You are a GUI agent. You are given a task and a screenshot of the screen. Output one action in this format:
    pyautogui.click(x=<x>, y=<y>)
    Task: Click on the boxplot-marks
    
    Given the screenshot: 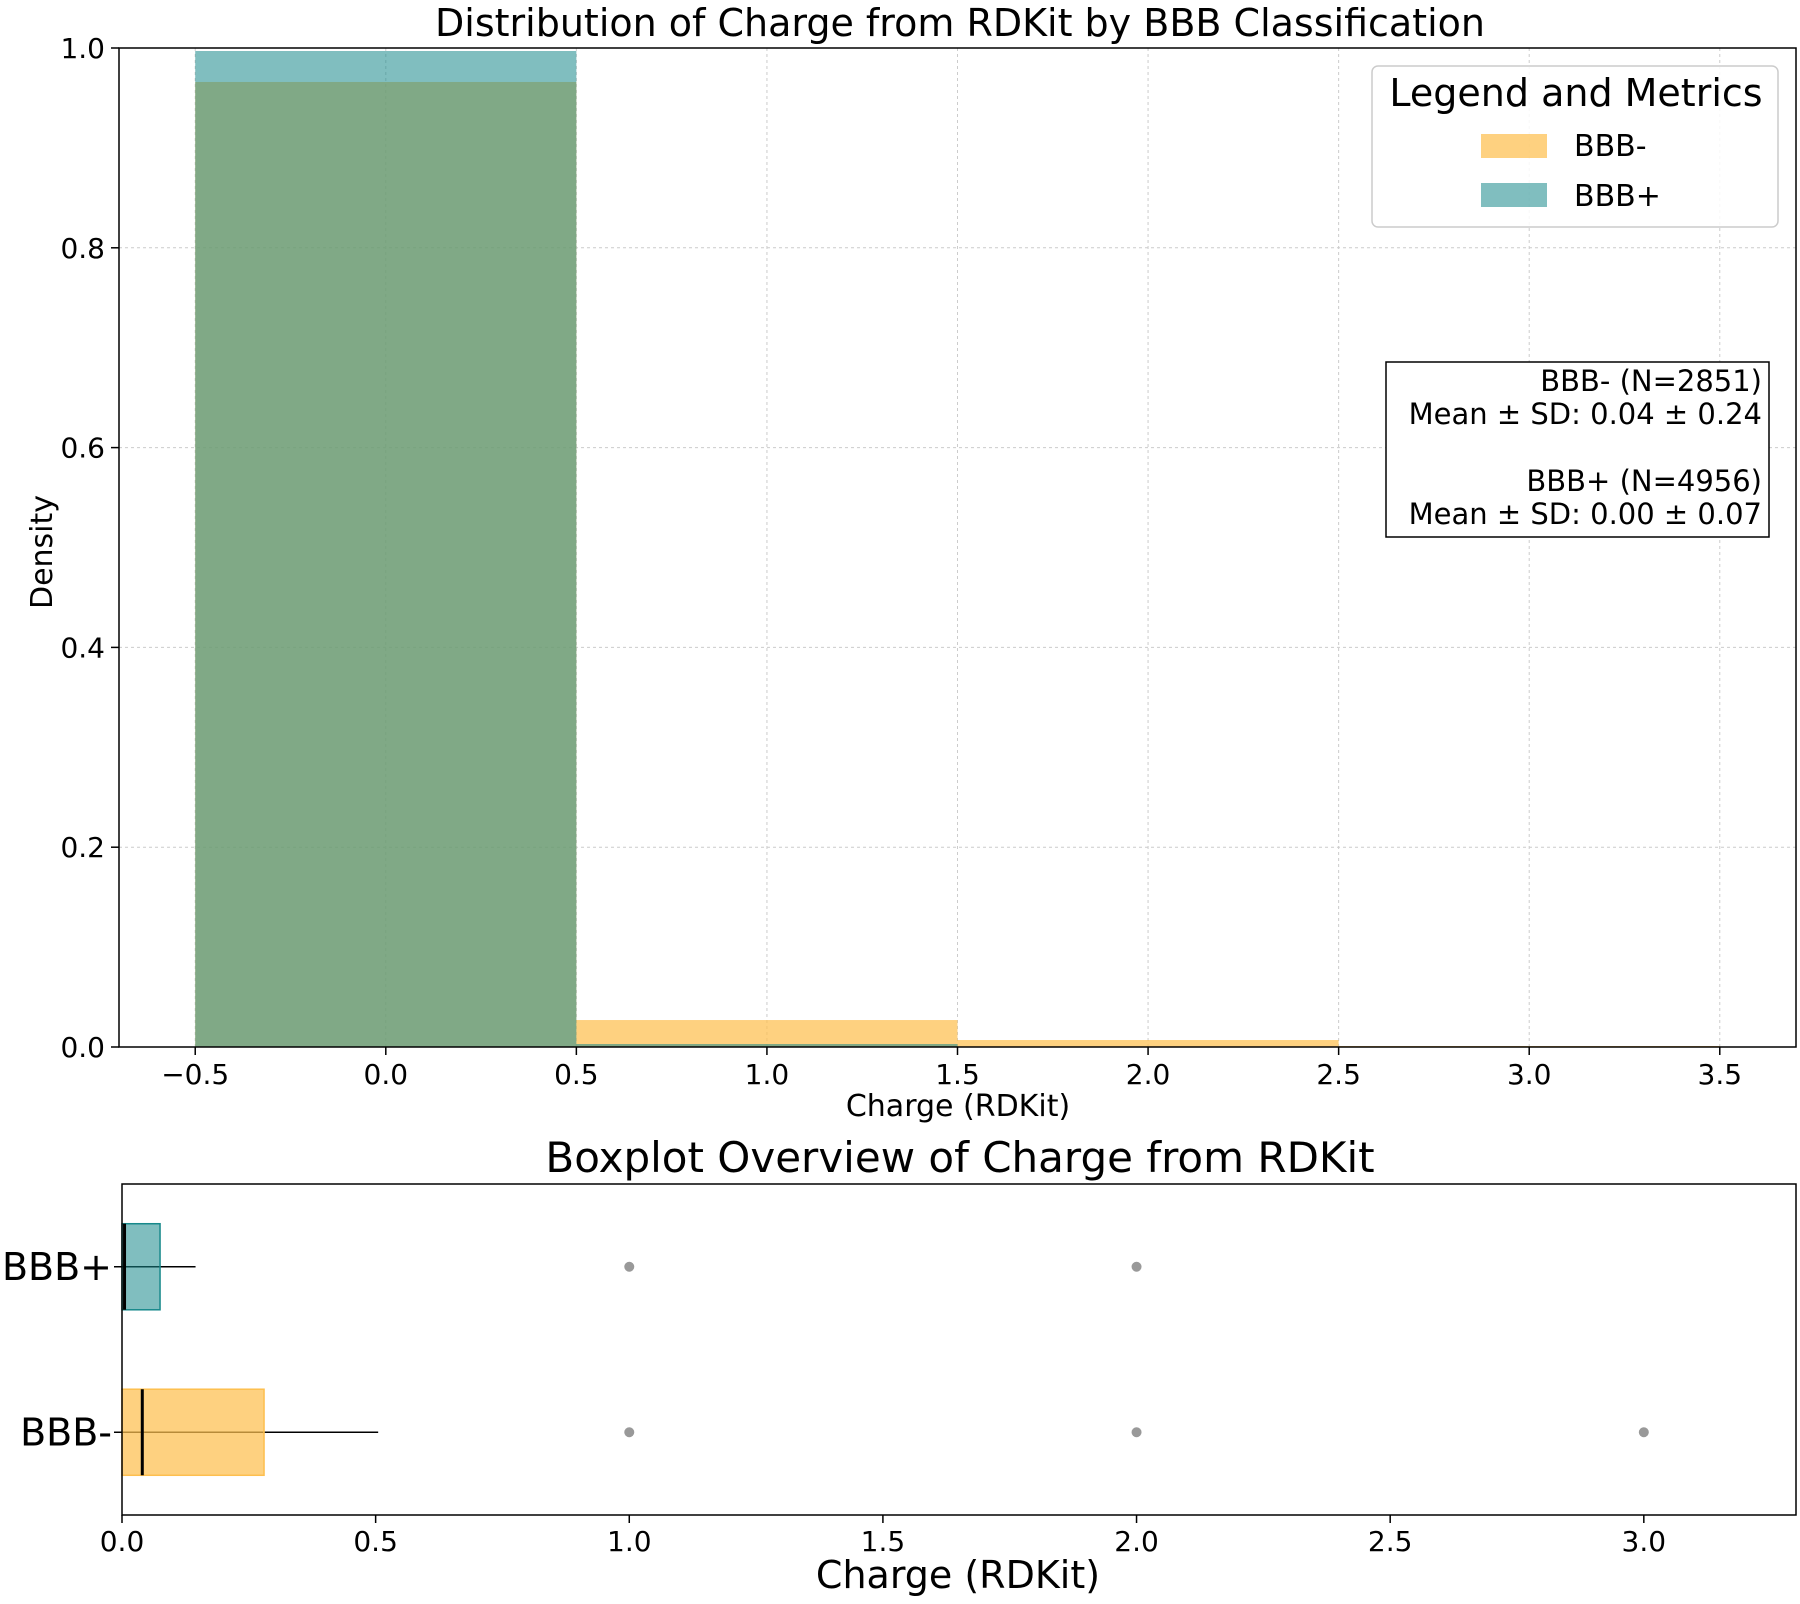 What is the action you would take?
    pyautogui.click(x=885, y=1350)
    